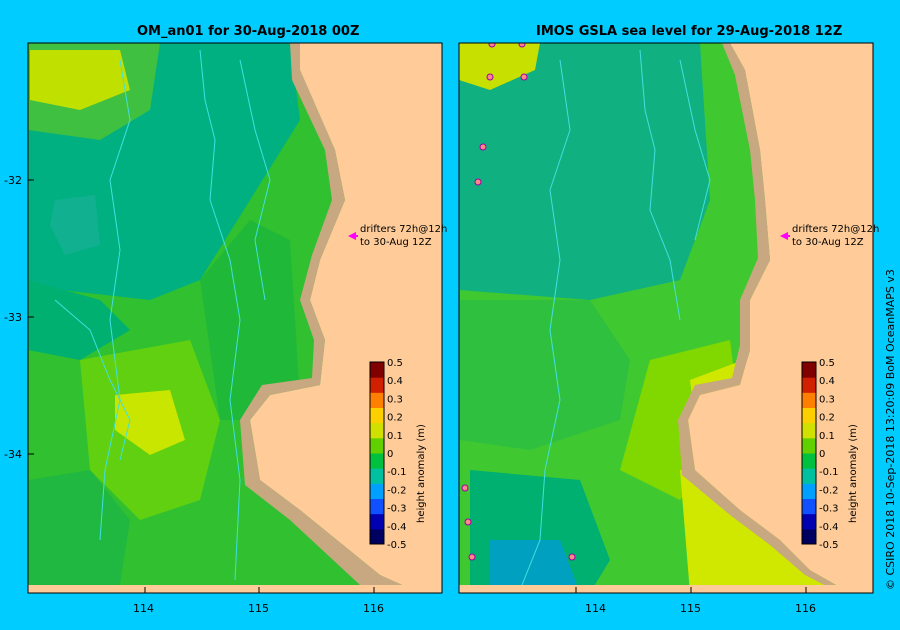 The image size is (900, 630). I want to click on right-panel-title: IMOS GSLA sea level for 29-Aug-2018 12Z, so click(689, 31).